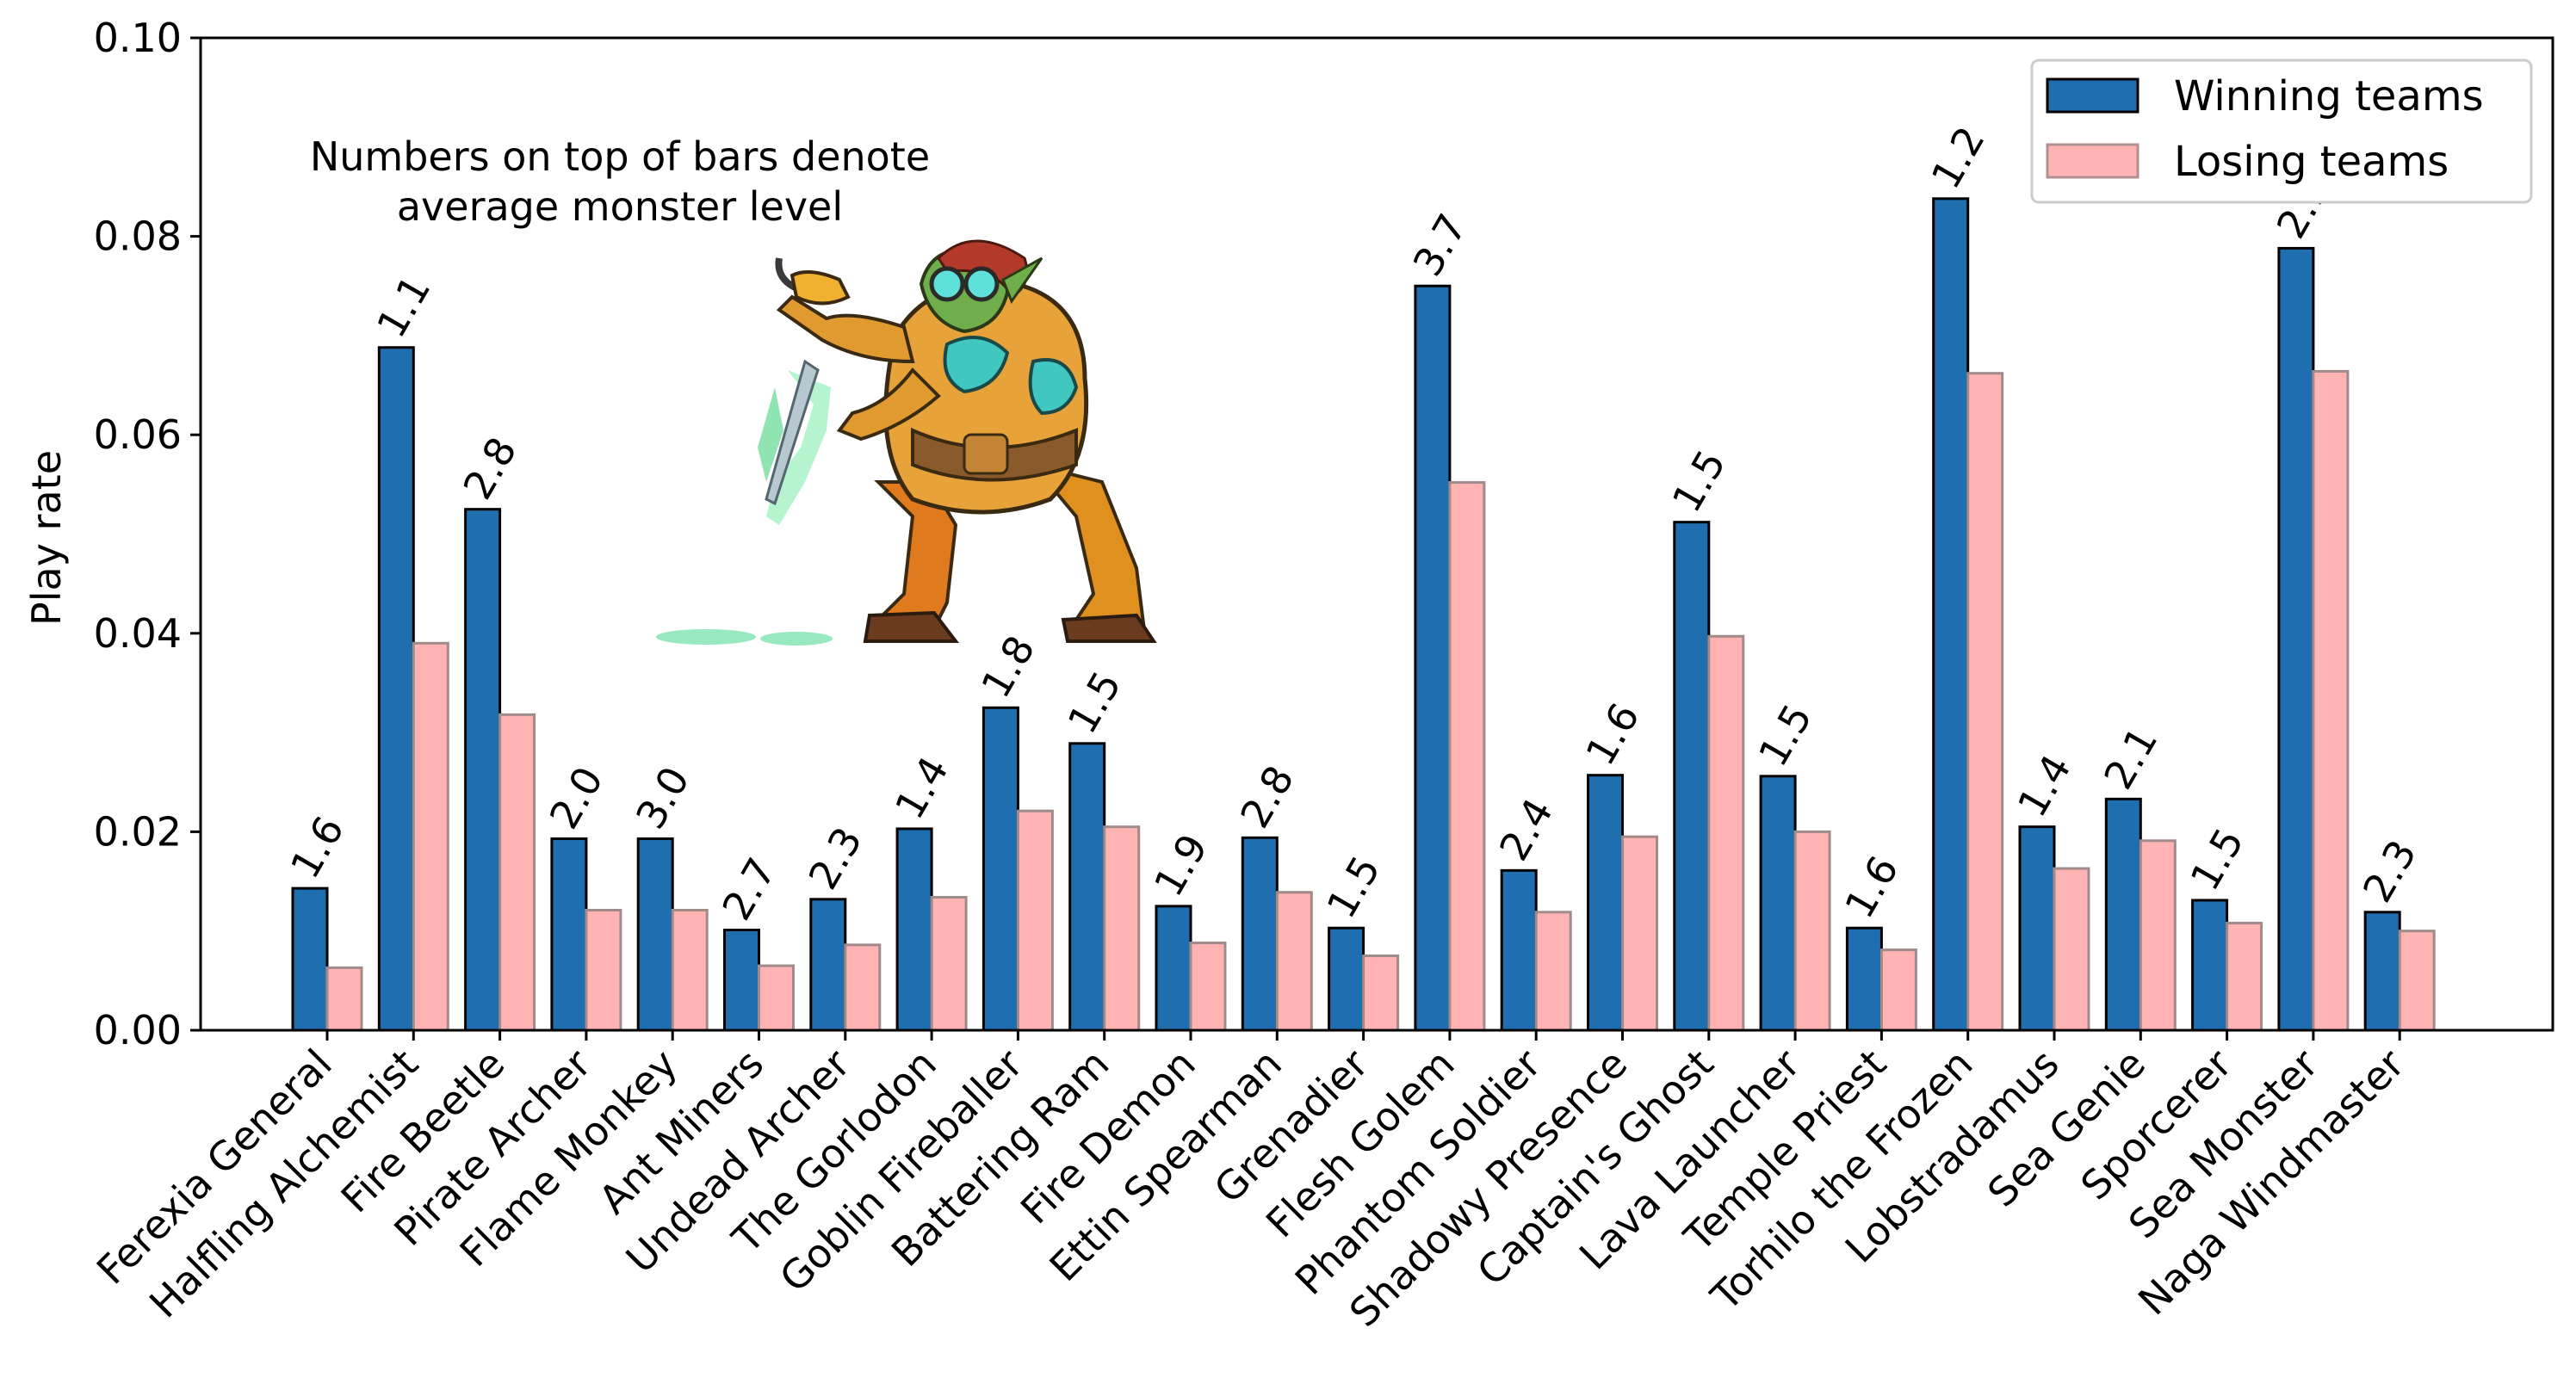  Describe the element at coordinates (907, 442) in the screenshot. I see `goblin-alchemist-icon` at that location.